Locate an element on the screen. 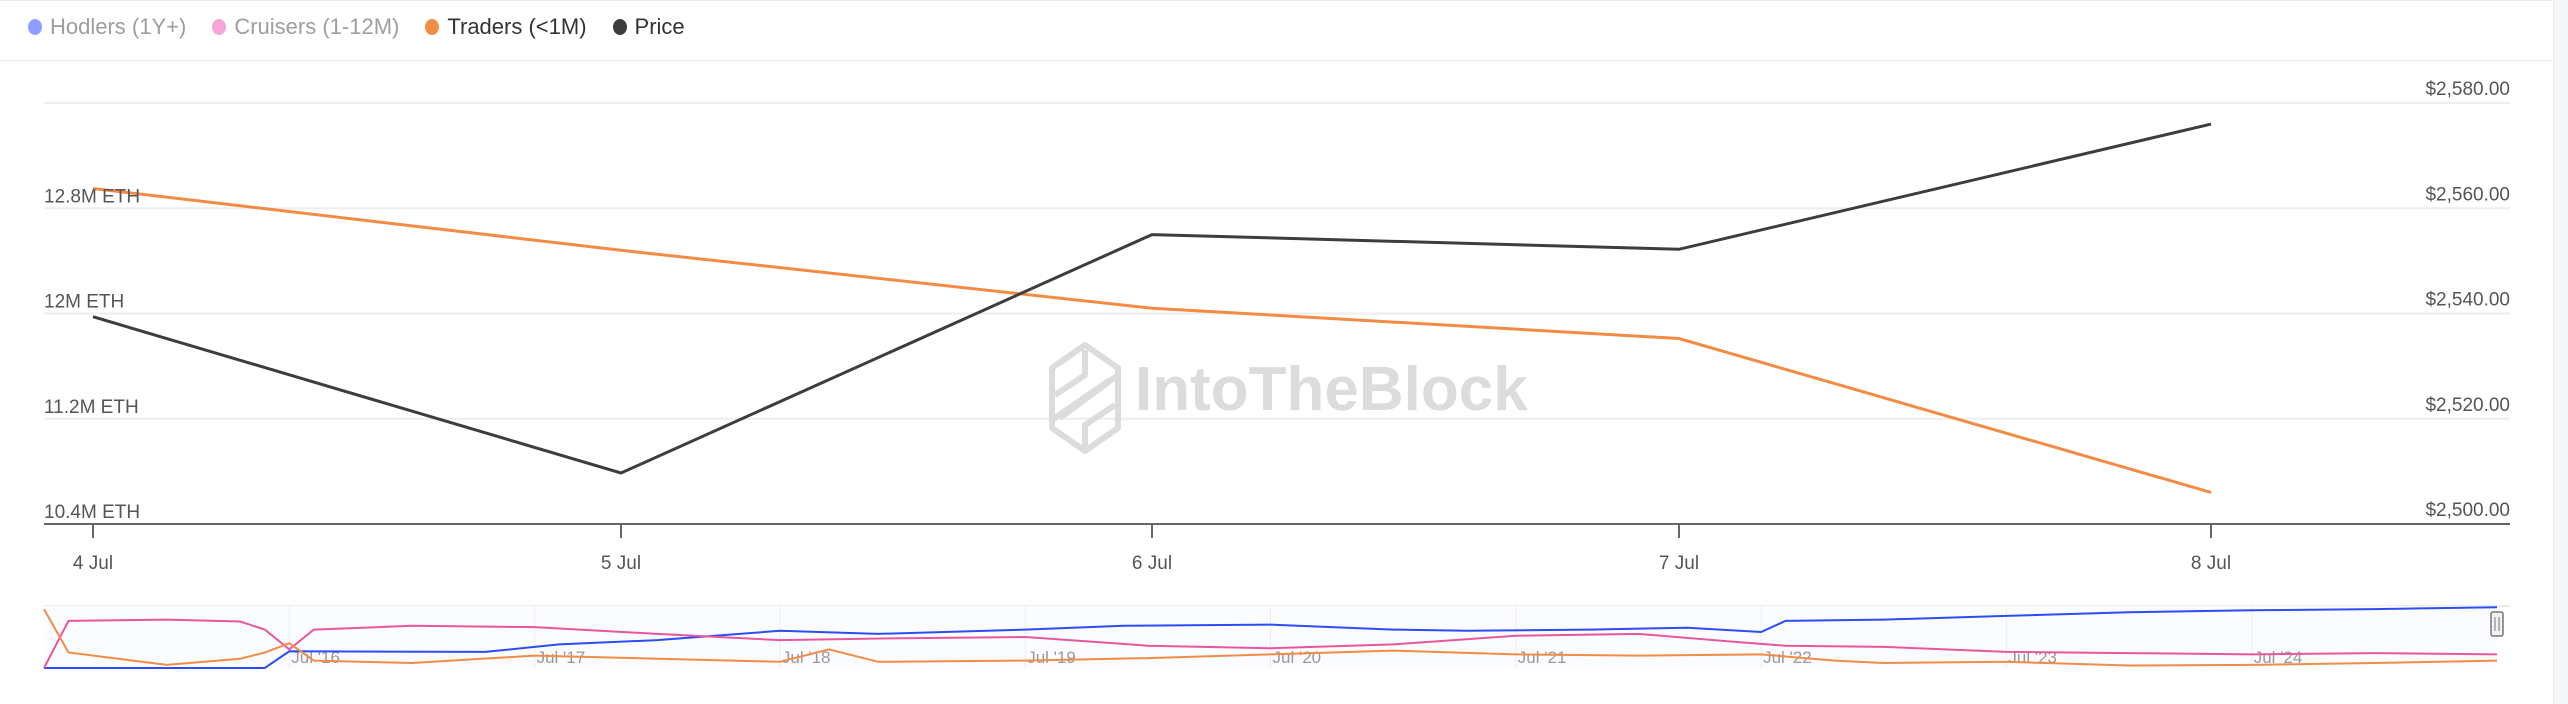 The height and width of the screenshot is (704, 2568). legend-item-hodlers: Hodlers (1Y+) is located at coordinates (107, 27).